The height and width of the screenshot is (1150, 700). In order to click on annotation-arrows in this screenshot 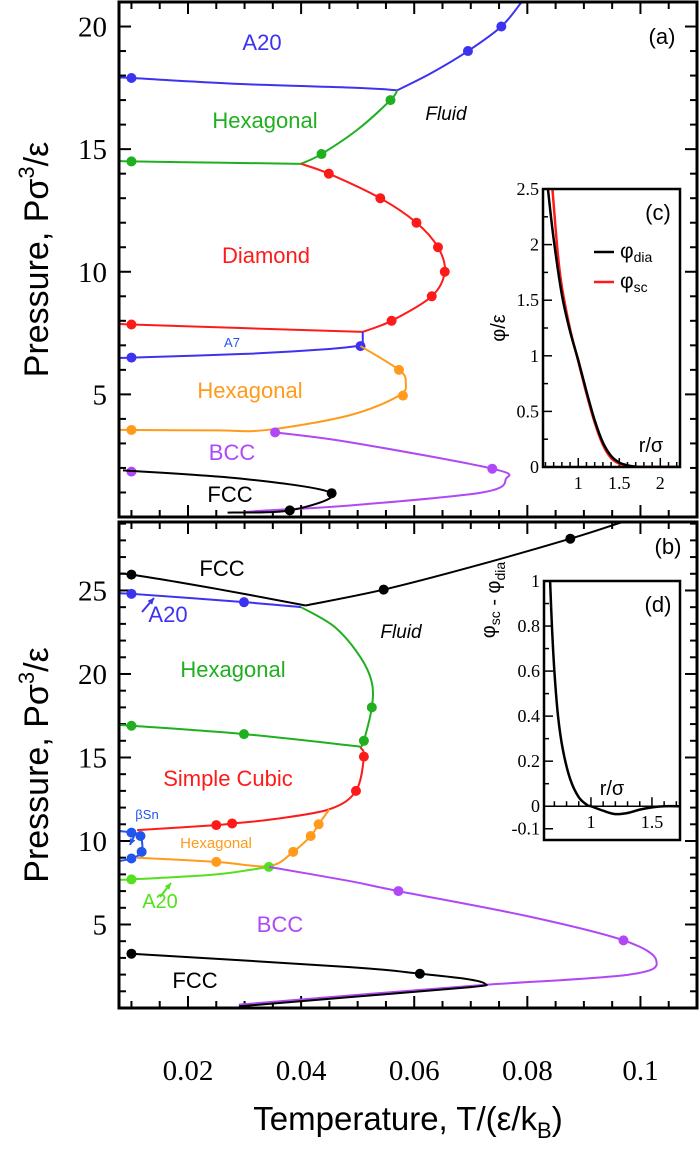, I will do `click(150, 747)`.